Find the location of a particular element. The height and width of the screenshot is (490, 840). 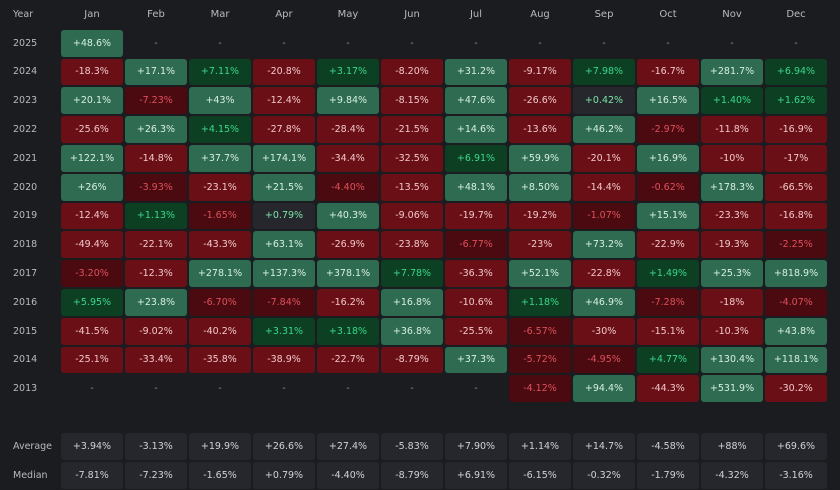

return-cell: -10% is located at coordinates (732, 158).